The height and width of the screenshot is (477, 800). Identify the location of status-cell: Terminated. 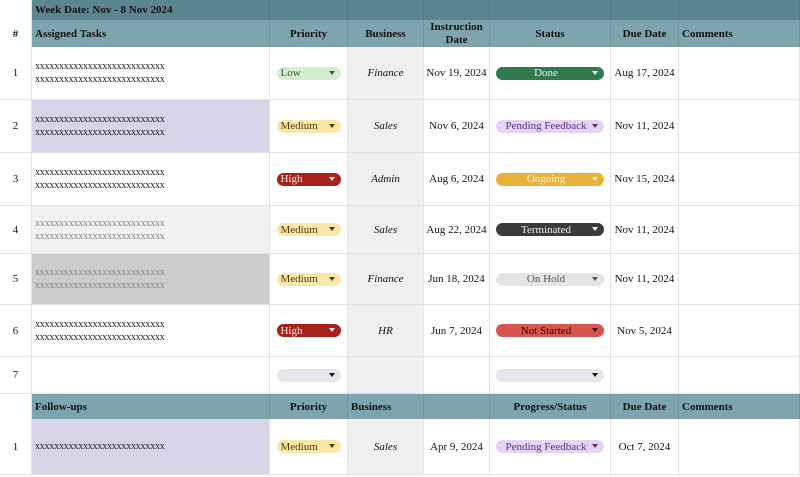
(550, 230).